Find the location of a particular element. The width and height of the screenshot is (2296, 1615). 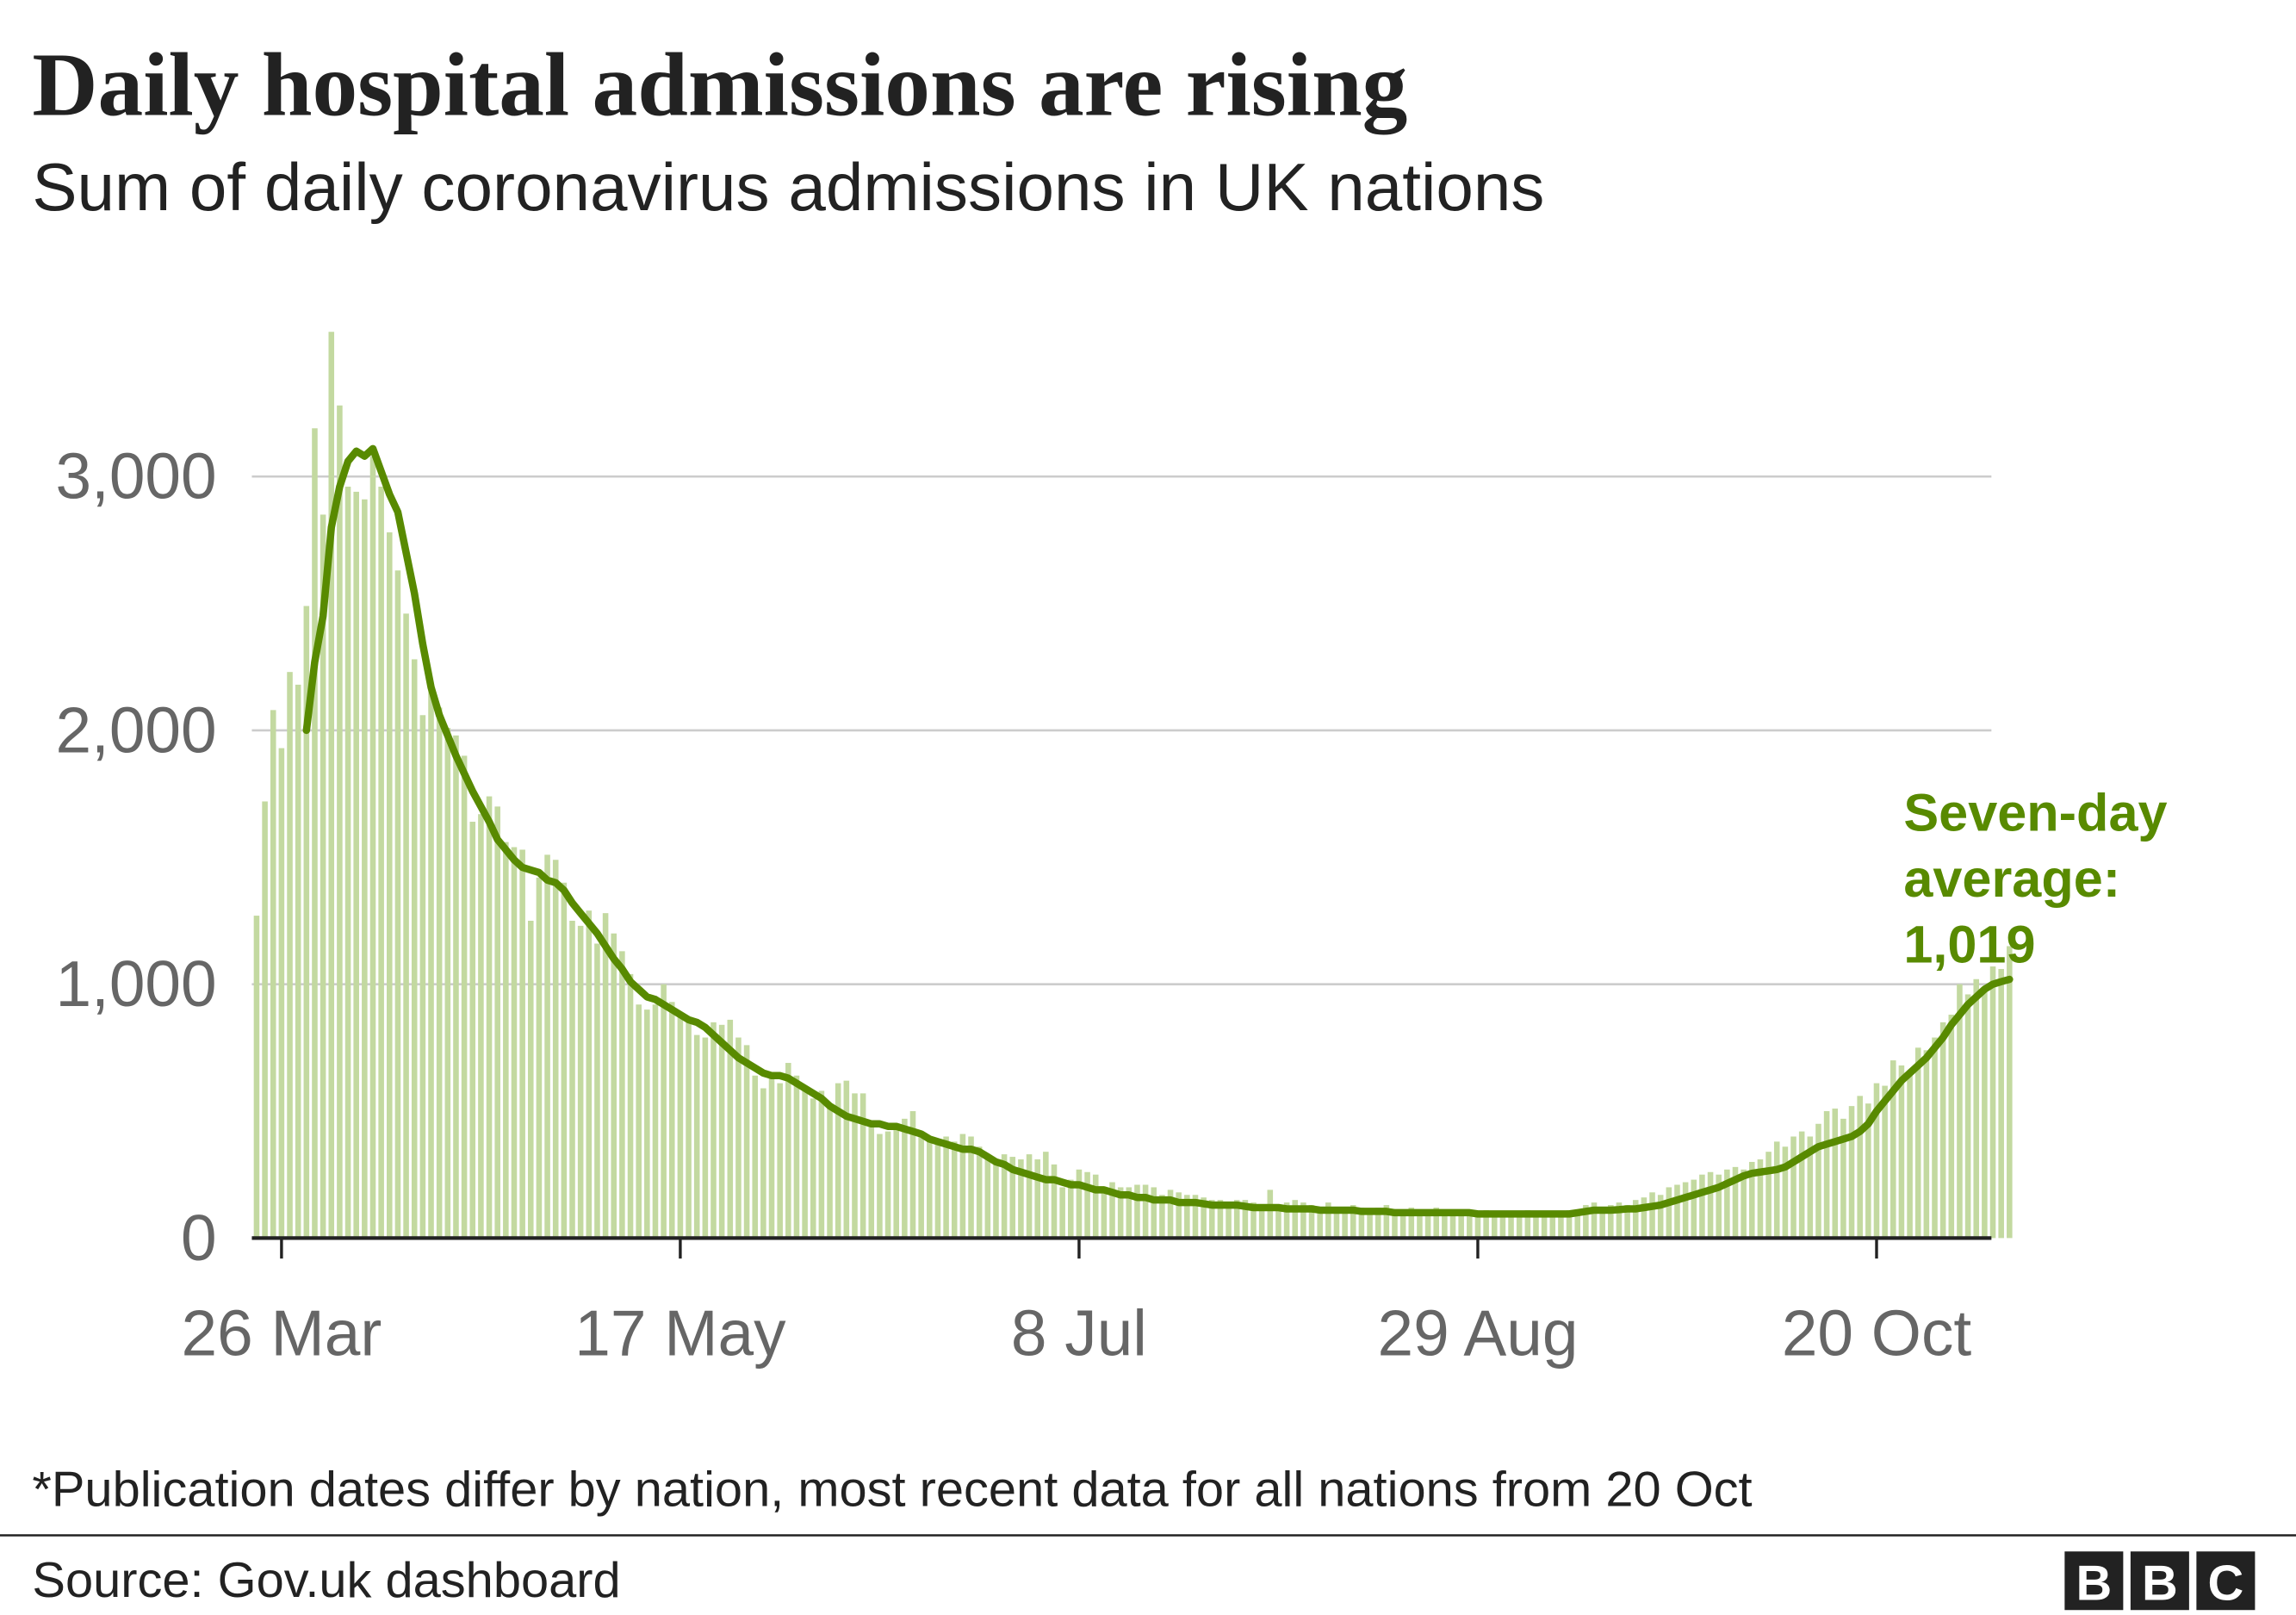

x-tick-label: 17 May is located at coordinates (680, 1332).